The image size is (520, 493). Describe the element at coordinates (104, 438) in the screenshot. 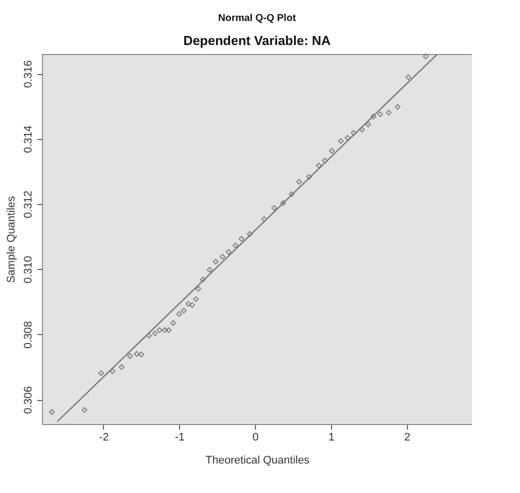

I see `x-tick-label: -2` at that location.